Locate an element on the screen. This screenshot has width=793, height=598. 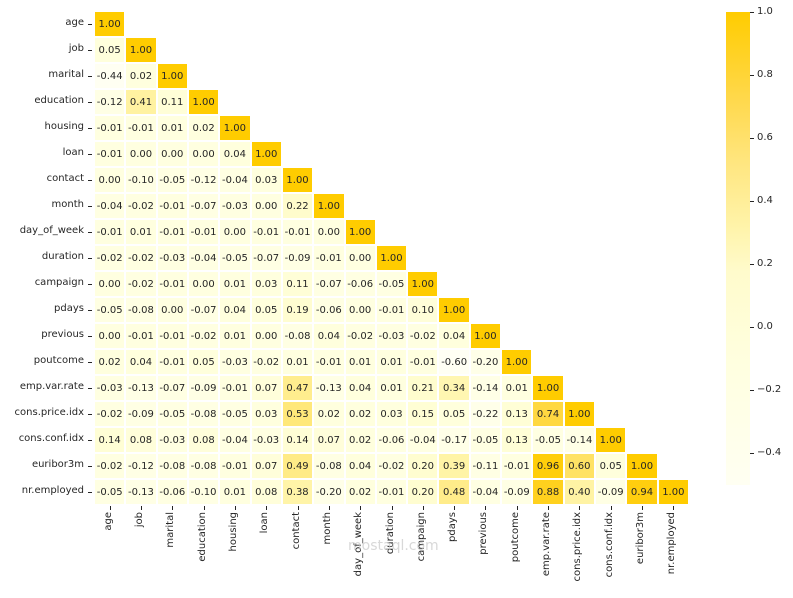
y-axis-label: nr.employed is located at coordinates (52, 490).